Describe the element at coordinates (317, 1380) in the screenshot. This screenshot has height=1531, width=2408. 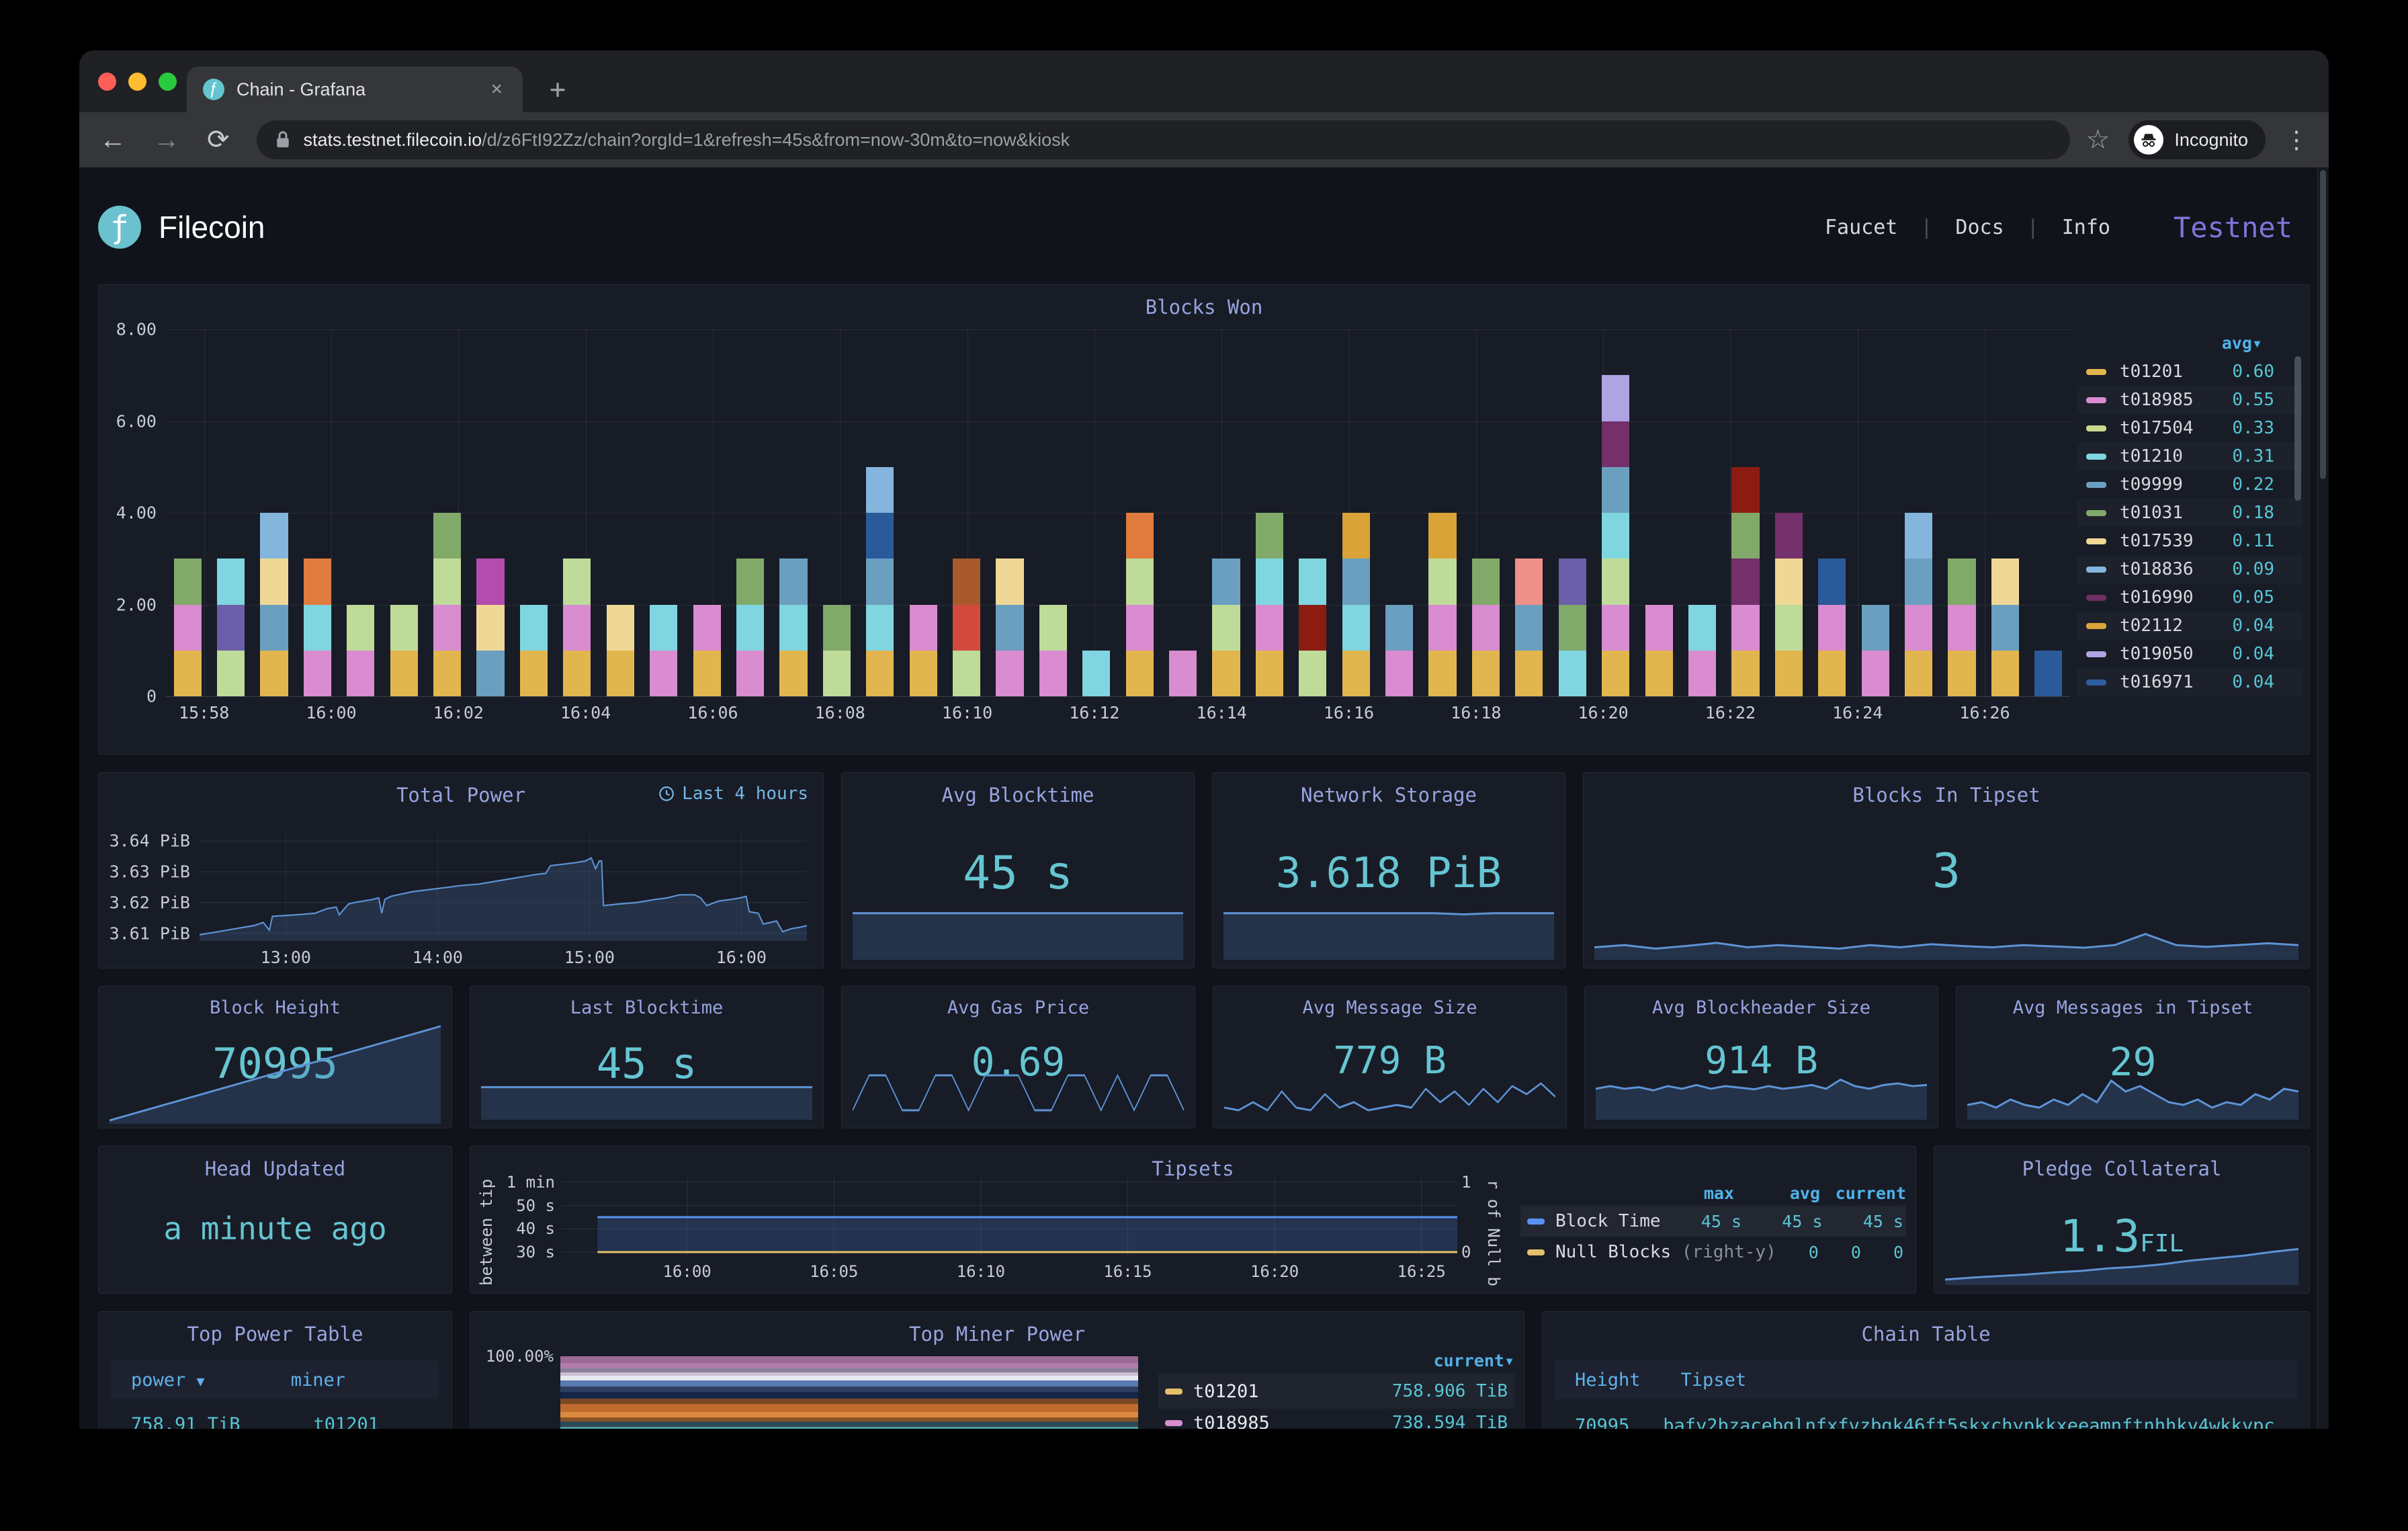
I see `column-header-miner: miner` at that location.